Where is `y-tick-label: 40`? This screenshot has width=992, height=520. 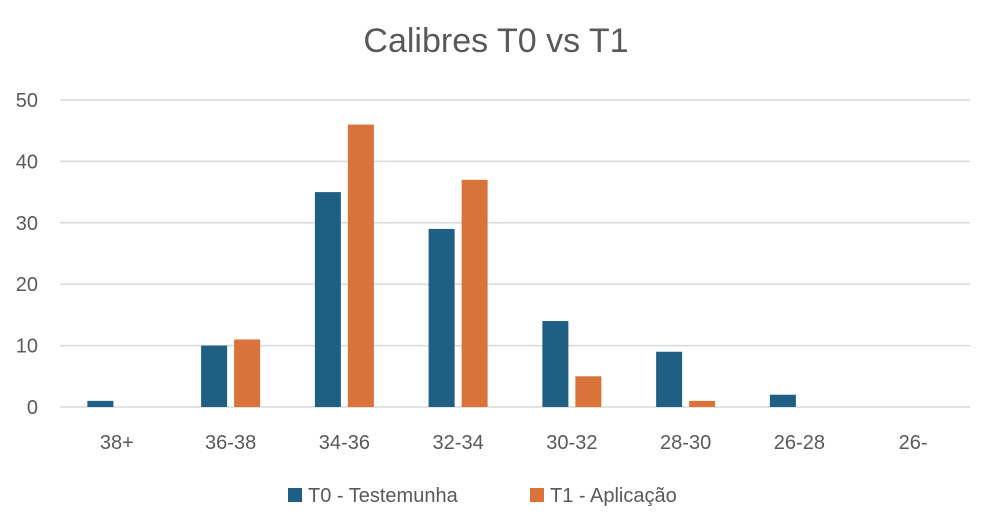 y-tick-label: 40 is located at coordinates (27, 162).